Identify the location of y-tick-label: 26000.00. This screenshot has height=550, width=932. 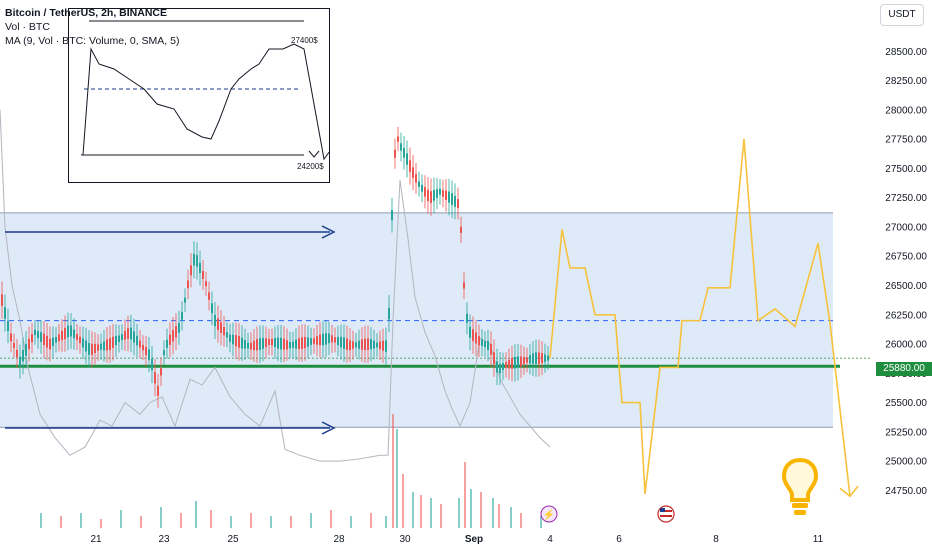
(906, 345).